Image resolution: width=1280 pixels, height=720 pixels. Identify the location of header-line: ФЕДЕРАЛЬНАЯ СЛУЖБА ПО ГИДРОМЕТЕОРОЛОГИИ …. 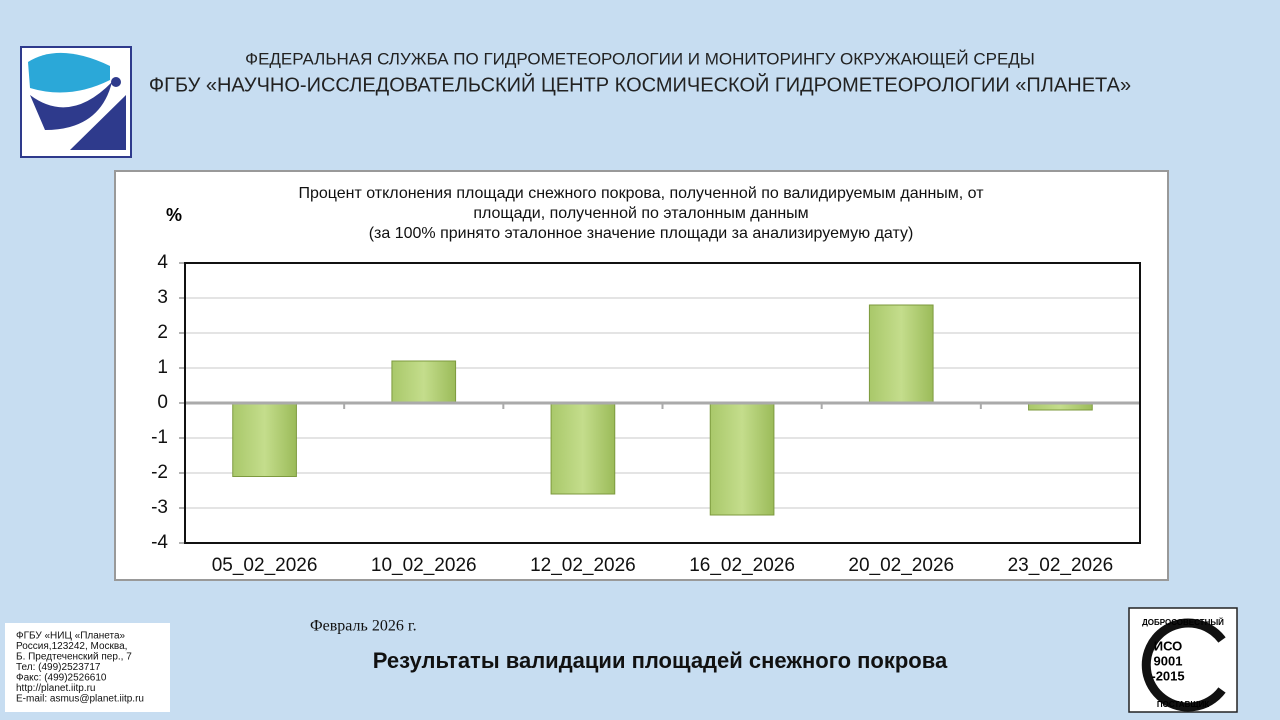
(640, 58).